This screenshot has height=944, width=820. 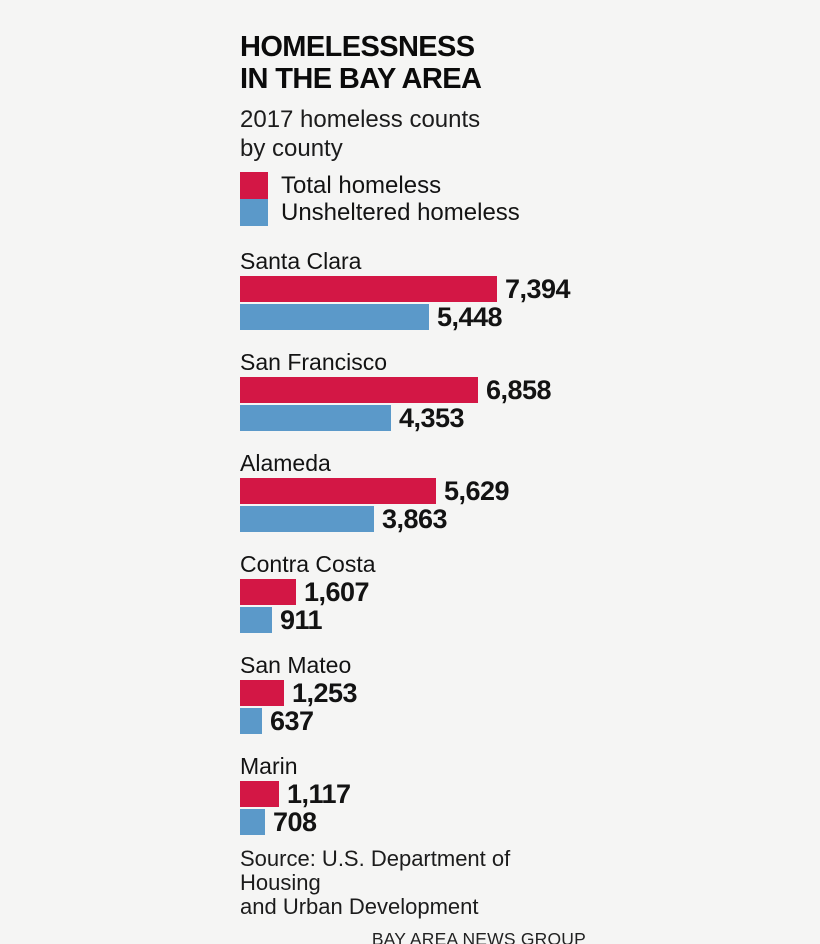 I want to click on legend-label-unsheltered: Unsheltered homeless, so click(x=400, y=212).